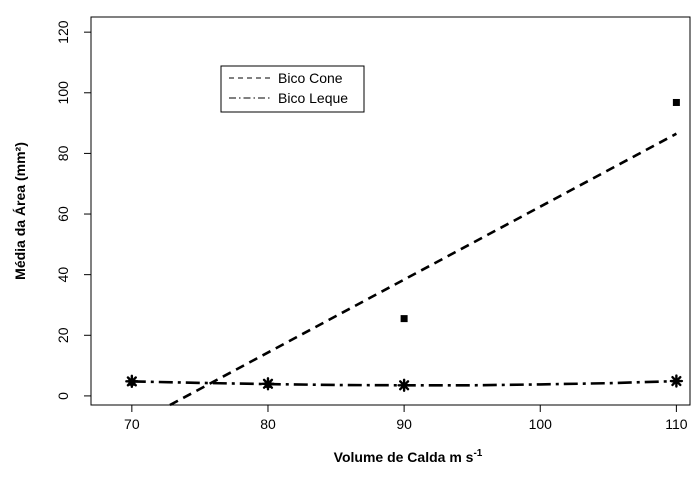 The width and height of the screenshot is (691, 486). What do you see at coordinates (268, 424) in the screenshot?
I see `x-tick-label-80: 80` at bounding box center [268, 424].